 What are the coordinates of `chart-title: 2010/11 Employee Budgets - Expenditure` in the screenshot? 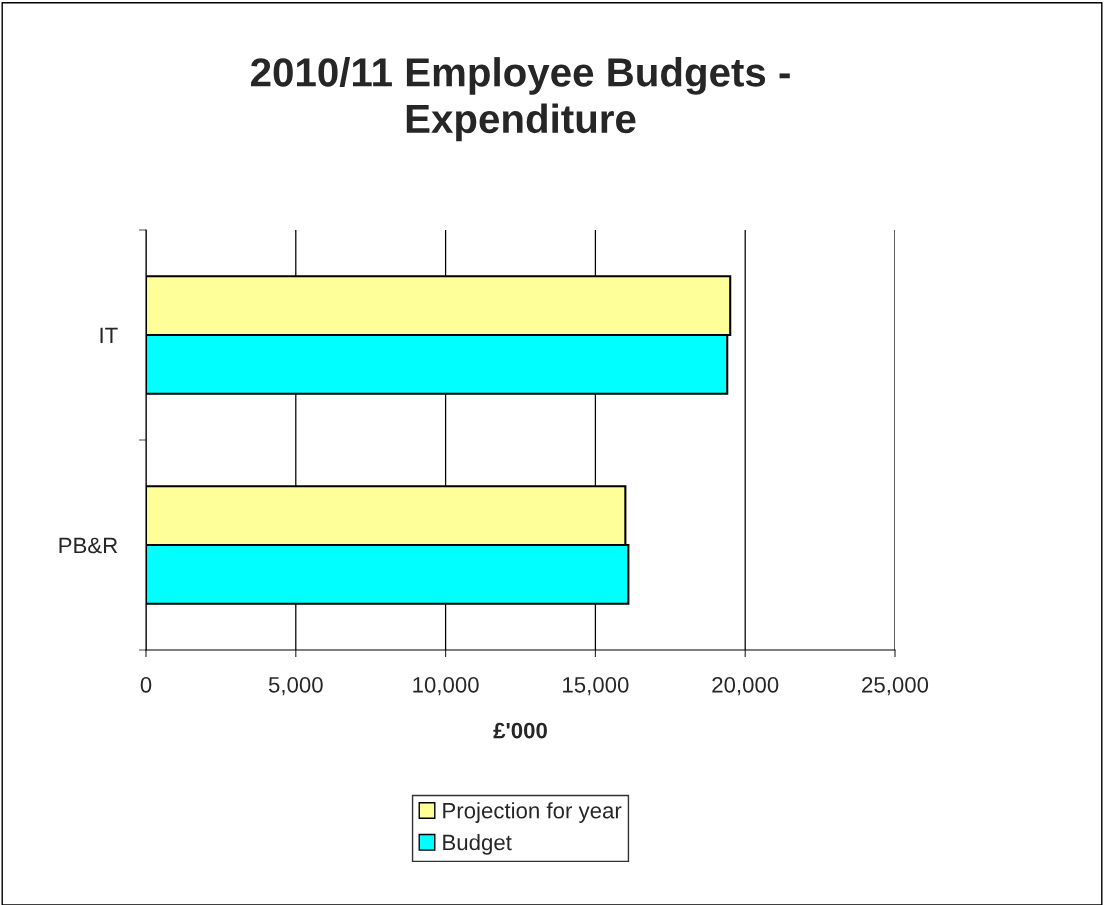 It's located at (520, 99).